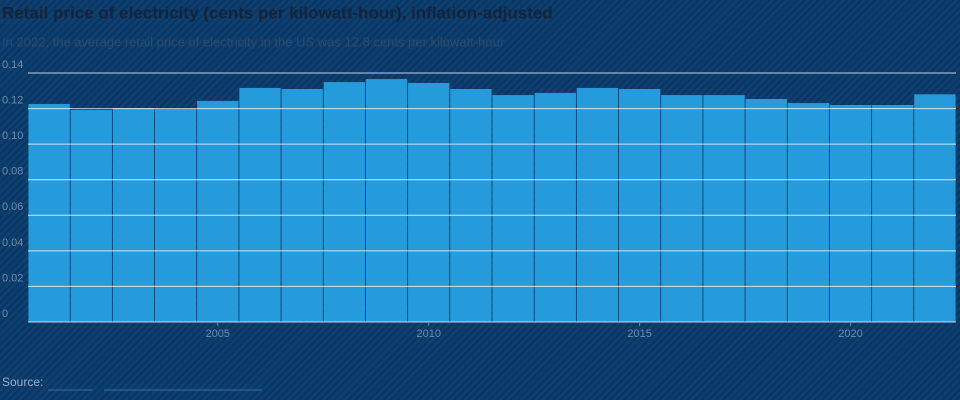 Image resolution: width=960 pixels, height=400 pixels. I want to click on y-tick-label: 0.08, so click(12, 172).